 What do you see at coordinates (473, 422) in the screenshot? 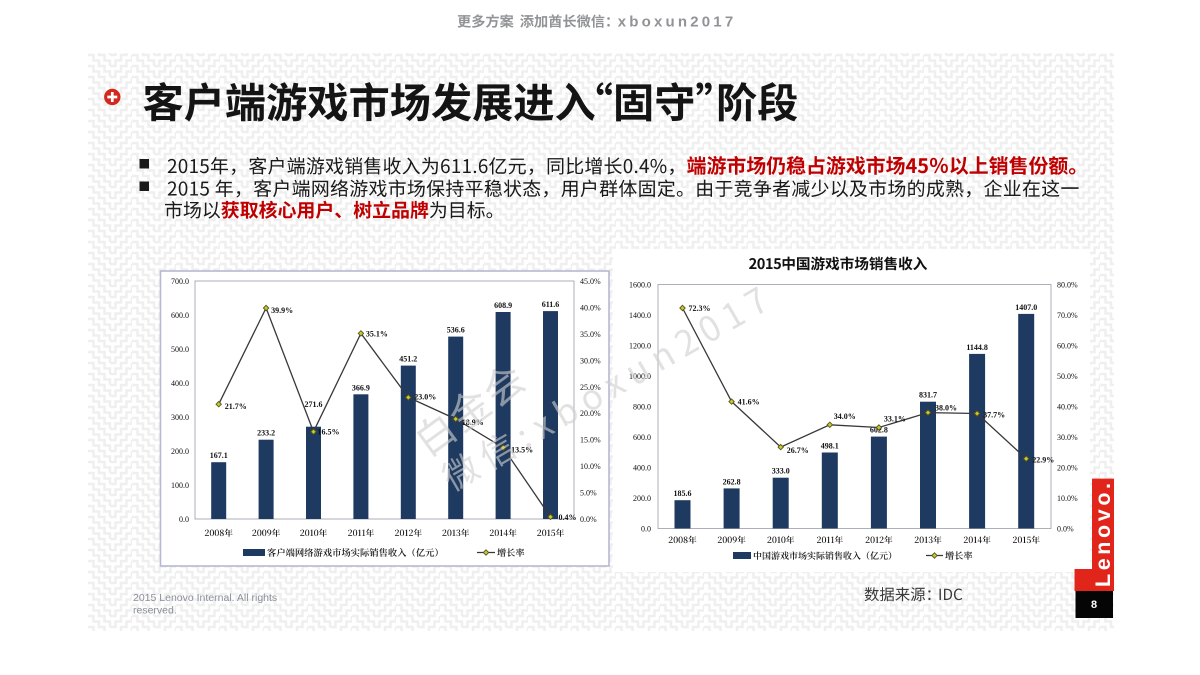
I see `svg-text: 18.9%` at bounding box center [473, 422].